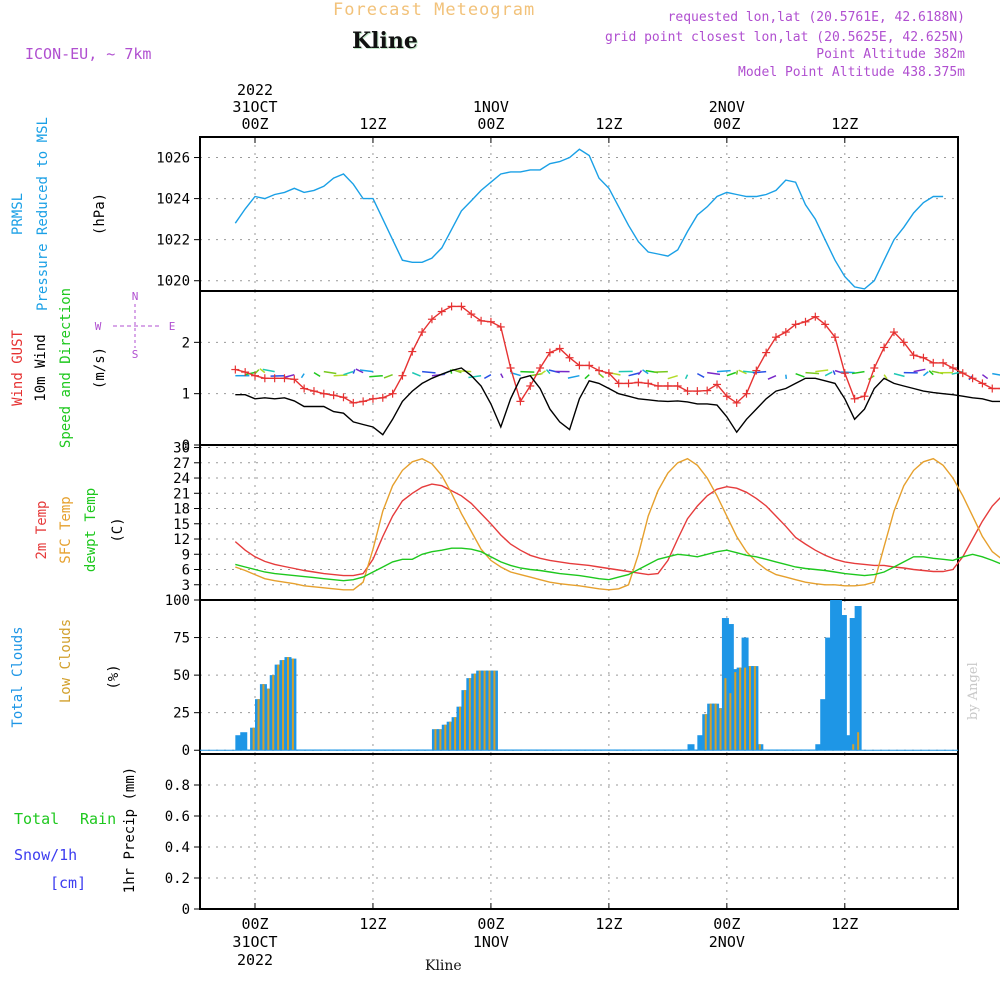  What do you see at coordinates (254, 124) in the screenshot?
I see `top-time-label: 00Z` at bounding box center [254, 124].